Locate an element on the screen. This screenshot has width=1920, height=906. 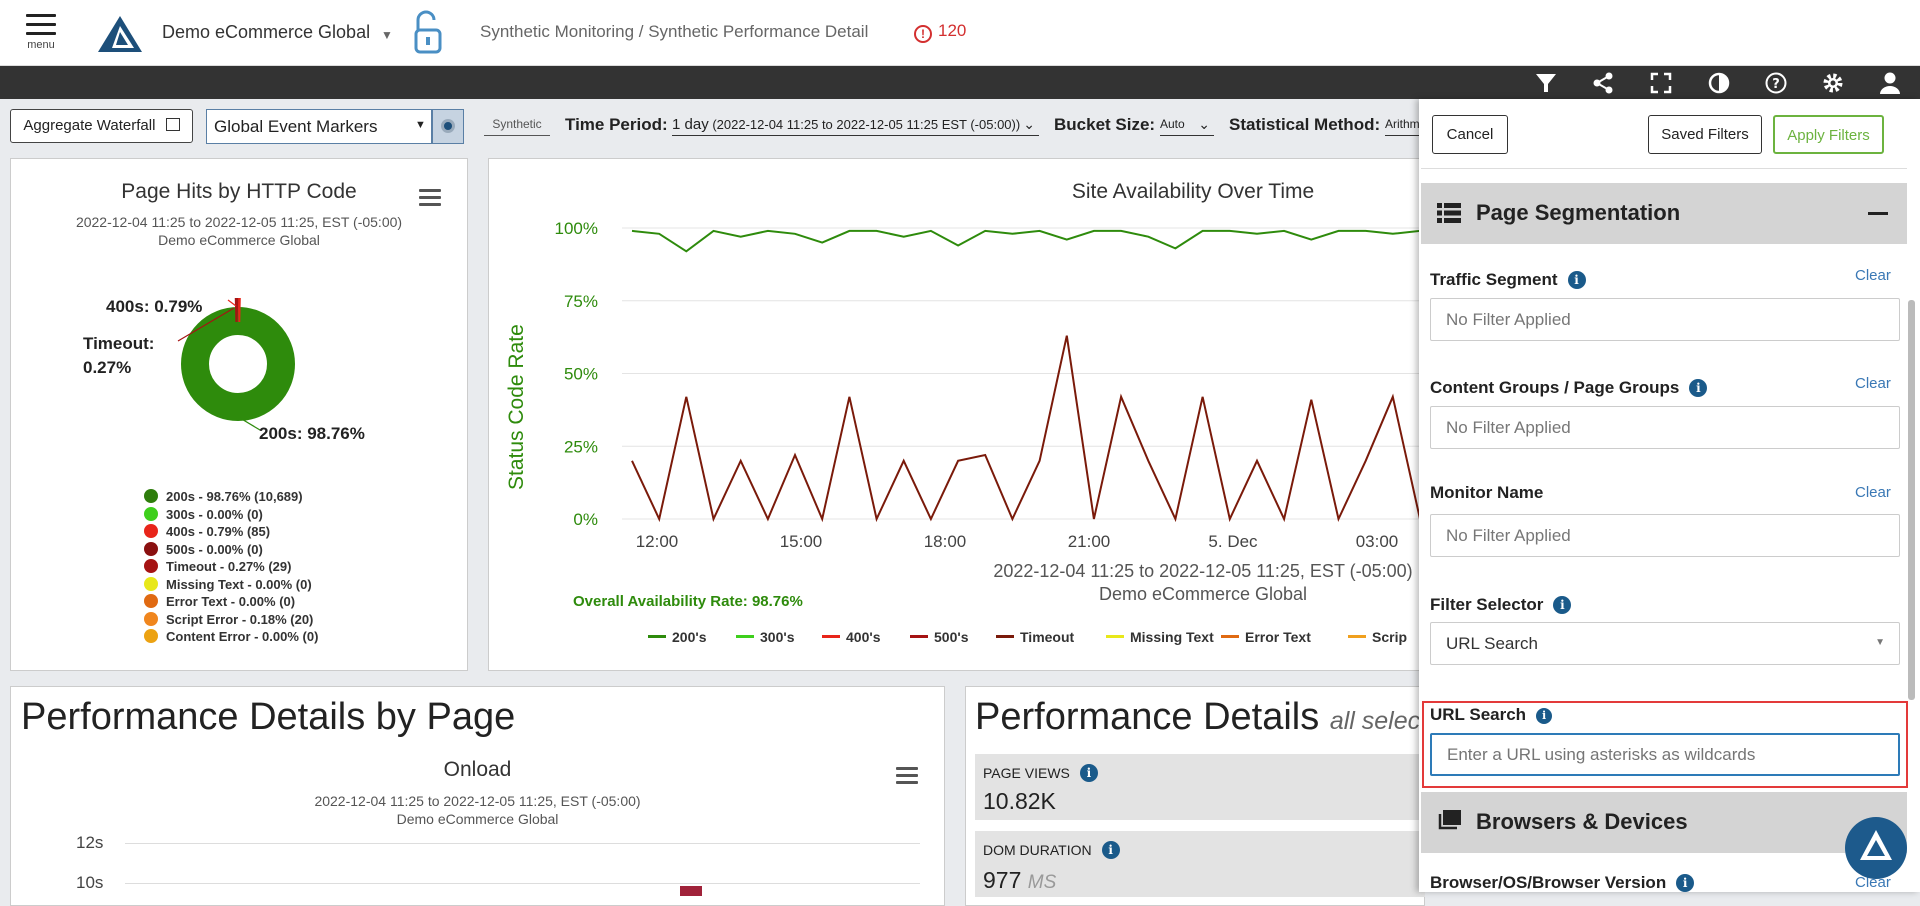
x-tick-label: 18:00 is located at coordinates (945, 541).